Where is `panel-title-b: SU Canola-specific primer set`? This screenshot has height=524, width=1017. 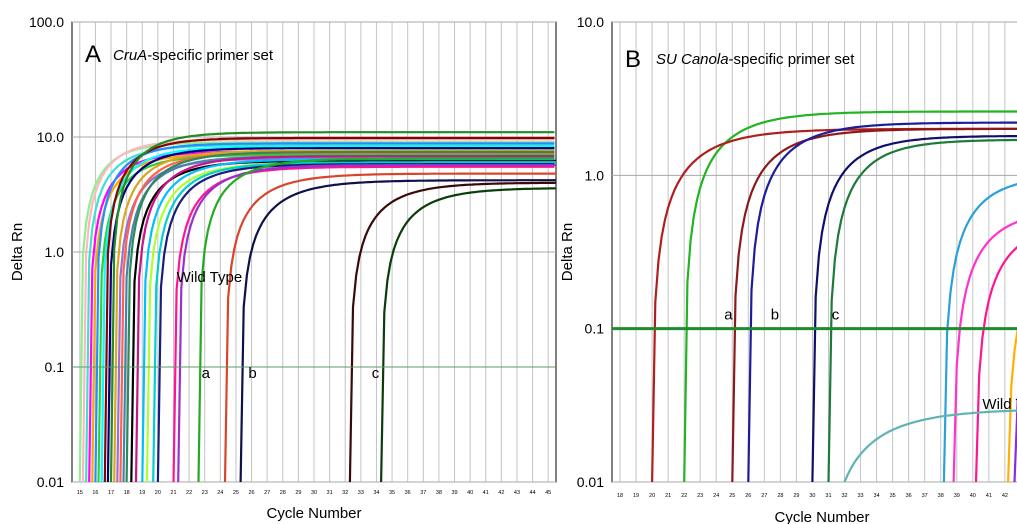 panel-title-b: SU Canola-specific primer set is located at coordinates (755, 59).